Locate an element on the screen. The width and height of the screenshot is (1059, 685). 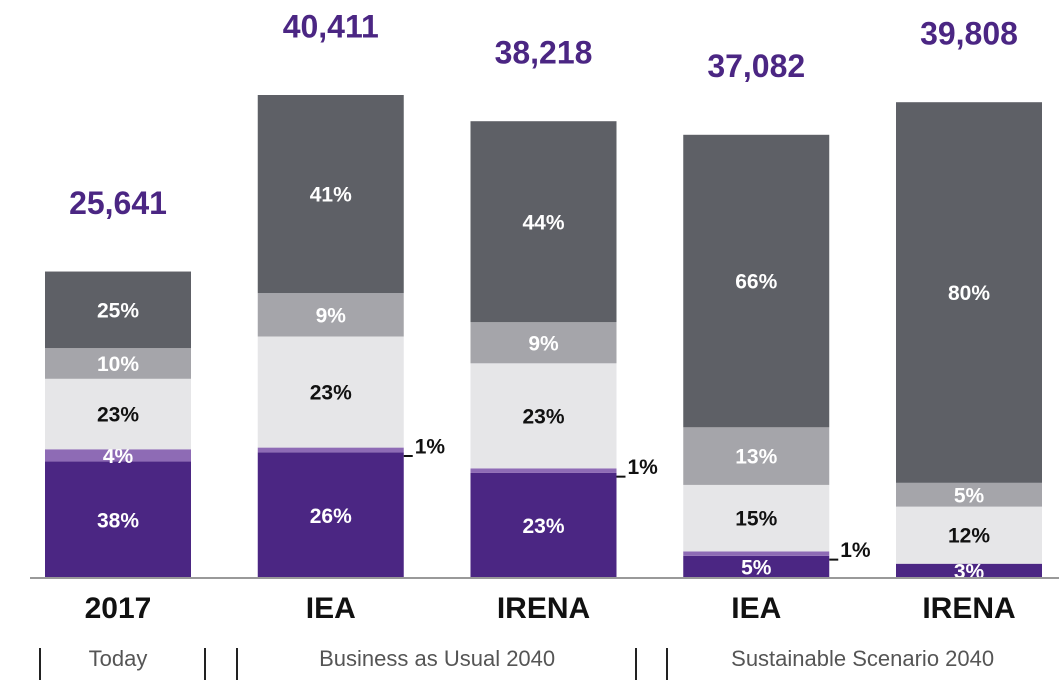
data-label: 80% is located at coordinates (969, 293).